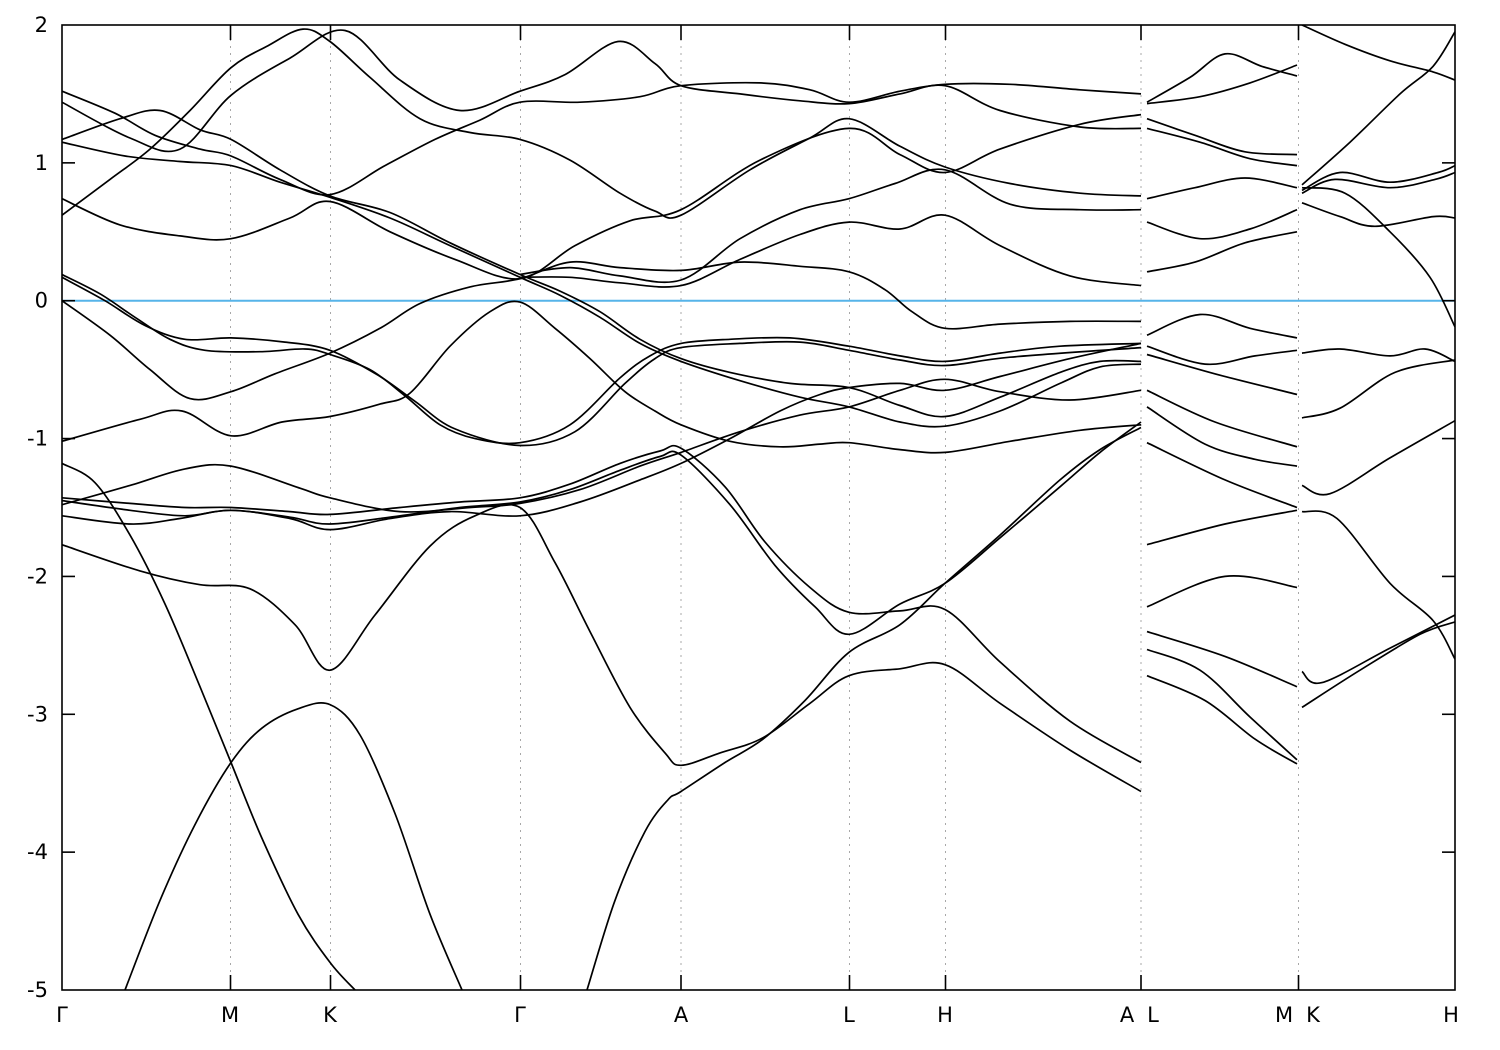  Describe the element at coordinates (37, 439) in the screenshot. I see `y-axis-tick-label: -1` at that location.